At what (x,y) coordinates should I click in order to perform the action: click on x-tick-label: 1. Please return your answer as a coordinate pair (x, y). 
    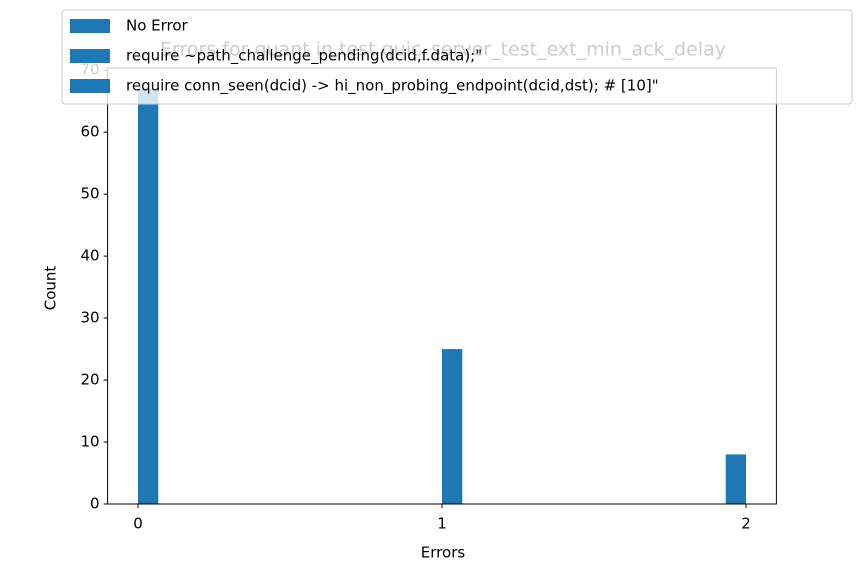
    Looking at the image, I should click on (442, 524).